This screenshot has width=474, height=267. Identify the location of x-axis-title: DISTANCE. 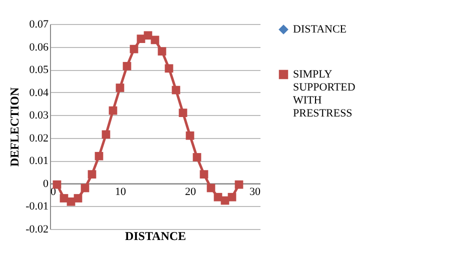
(155, 235).